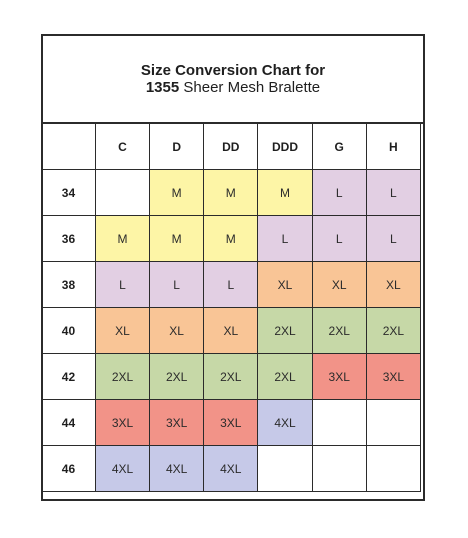 This screenshot has width=468, height=538. What do you see at coordinates (68, 422) in the screenshot?
I see `band-size-label: 44` at bounding box center [68, 422].